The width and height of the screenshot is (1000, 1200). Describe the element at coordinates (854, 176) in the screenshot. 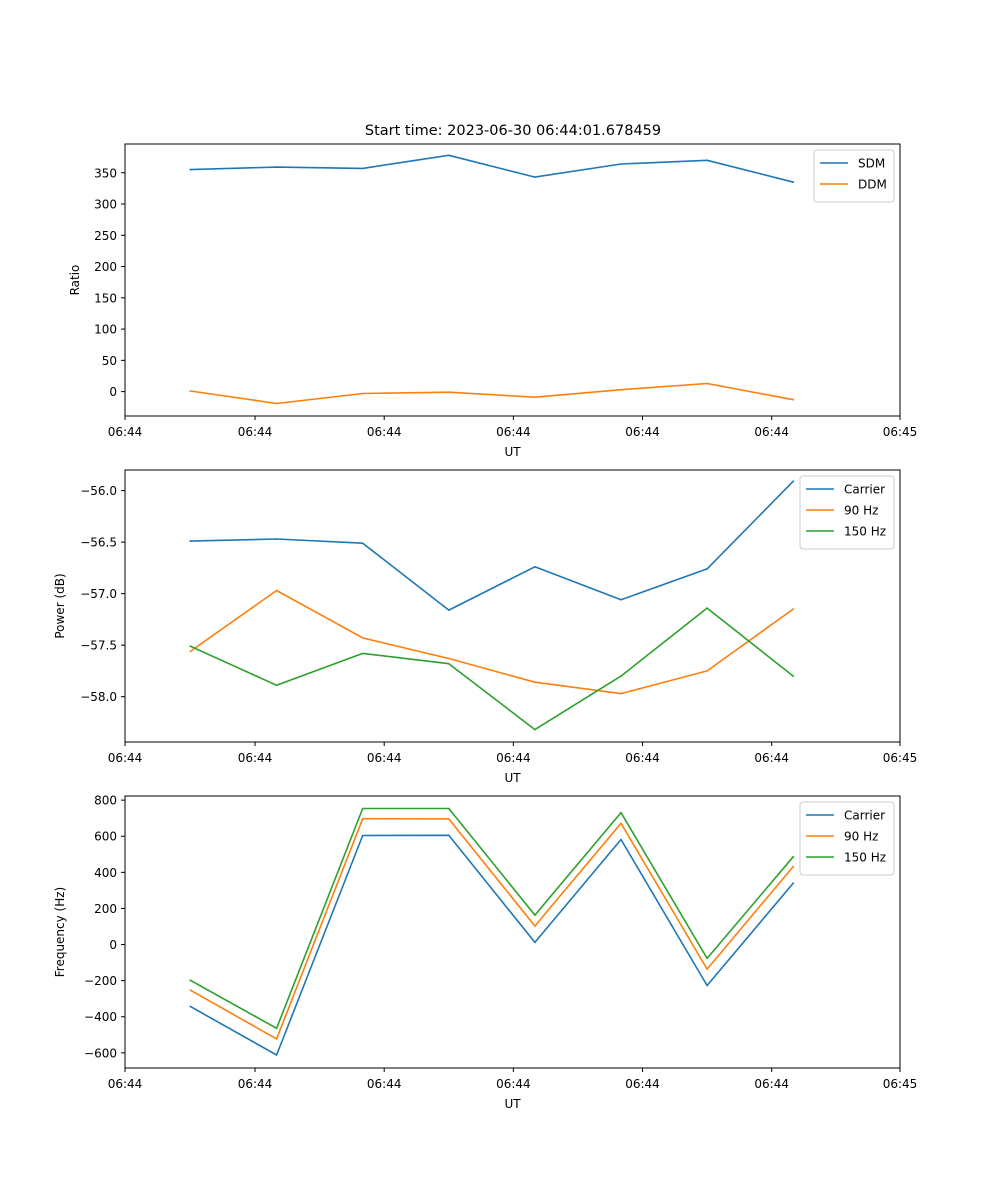

I see `legend: SDM DDM` at that location.